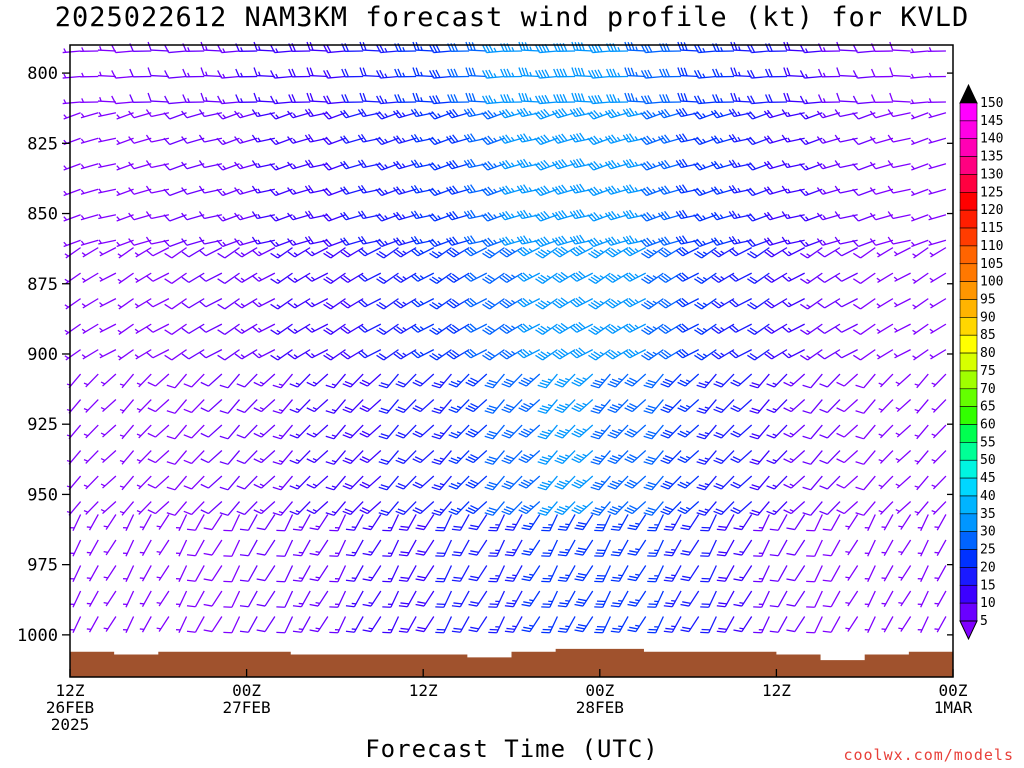 The image size is (1024, 768). I want to click on x-tick-label: 27FEB, so click(247, 707).